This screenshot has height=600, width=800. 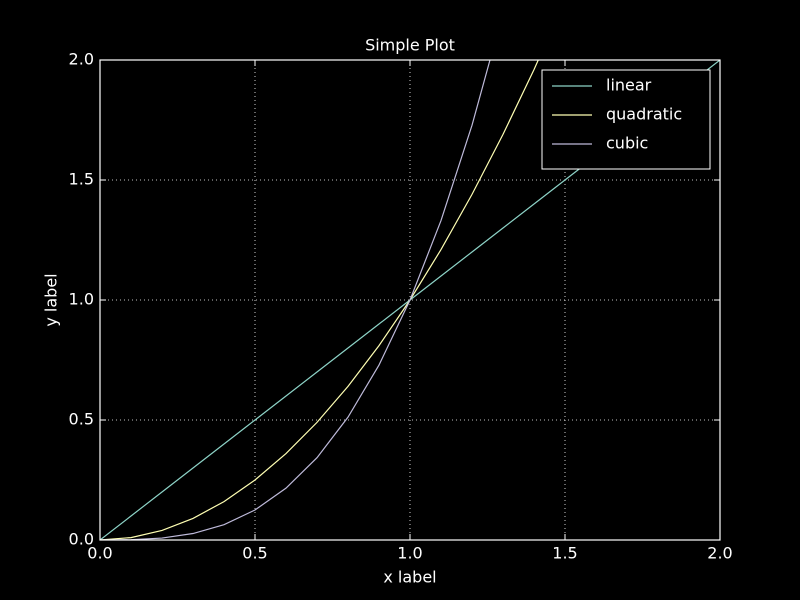 I want to click on legend: linear quadratic cubic, so click(x=626, y=119).